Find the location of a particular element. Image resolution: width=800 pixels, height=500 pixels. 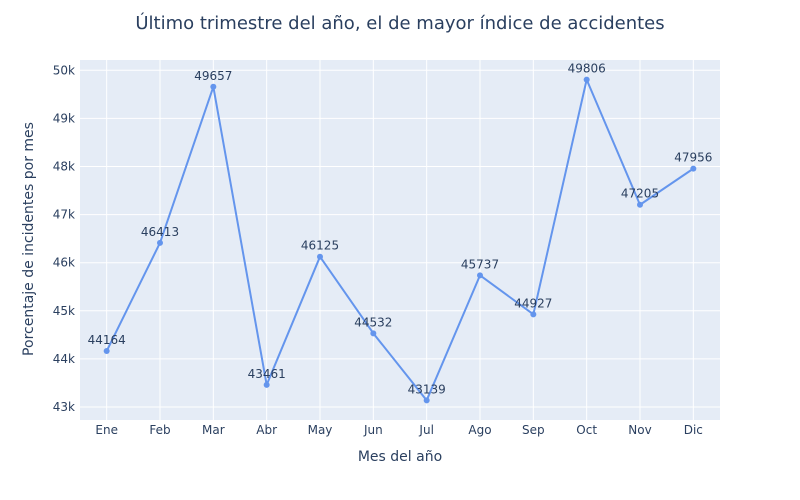

x-axis-title: Mes del año is located at coordinates (400, 457).